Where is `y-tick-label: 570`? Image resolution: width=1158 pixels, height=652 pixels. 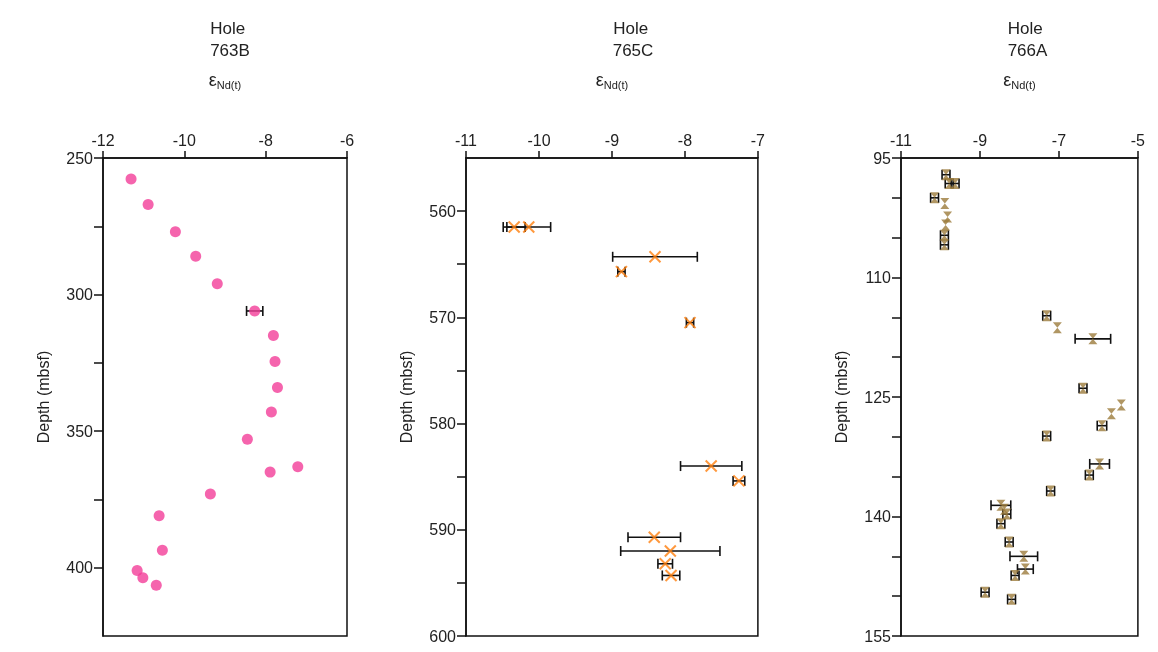 y-tick-label: 570 is located at coordinates (443, 317).